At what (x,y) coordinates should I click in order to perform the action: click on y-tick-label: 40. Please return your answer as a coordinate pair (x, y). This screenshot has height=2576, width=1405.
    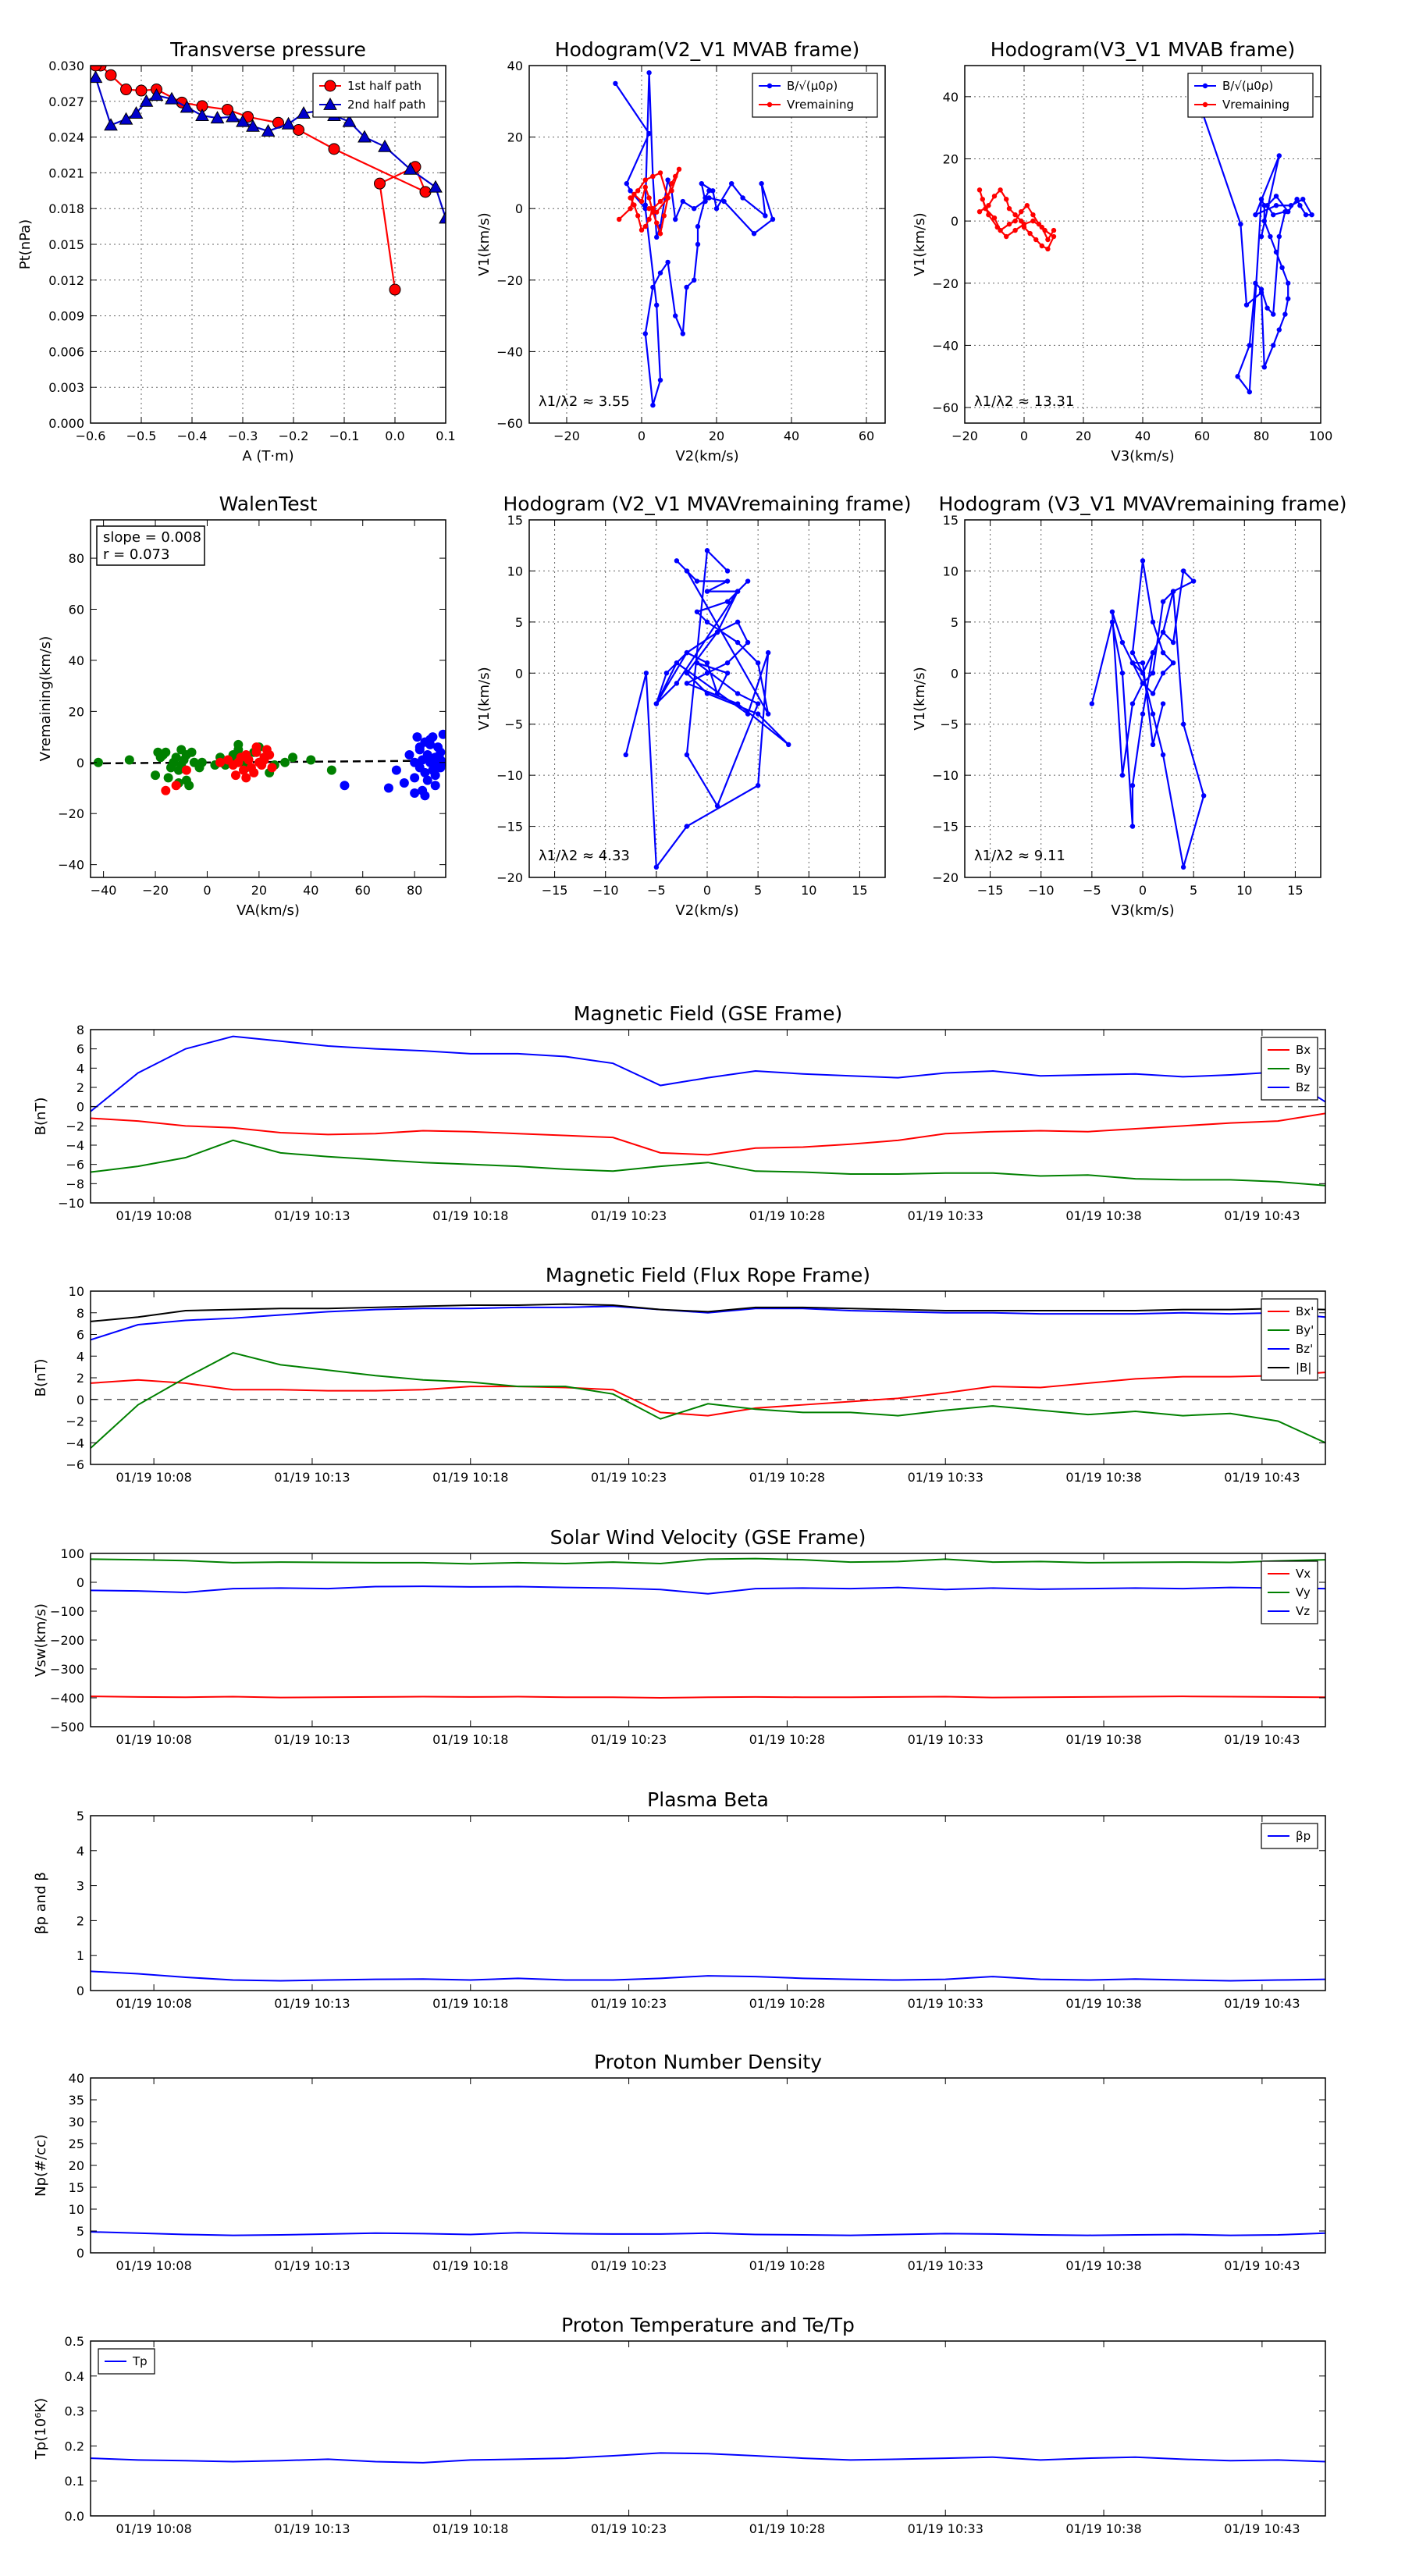
    Looking at the image, I should click on (951, 97).